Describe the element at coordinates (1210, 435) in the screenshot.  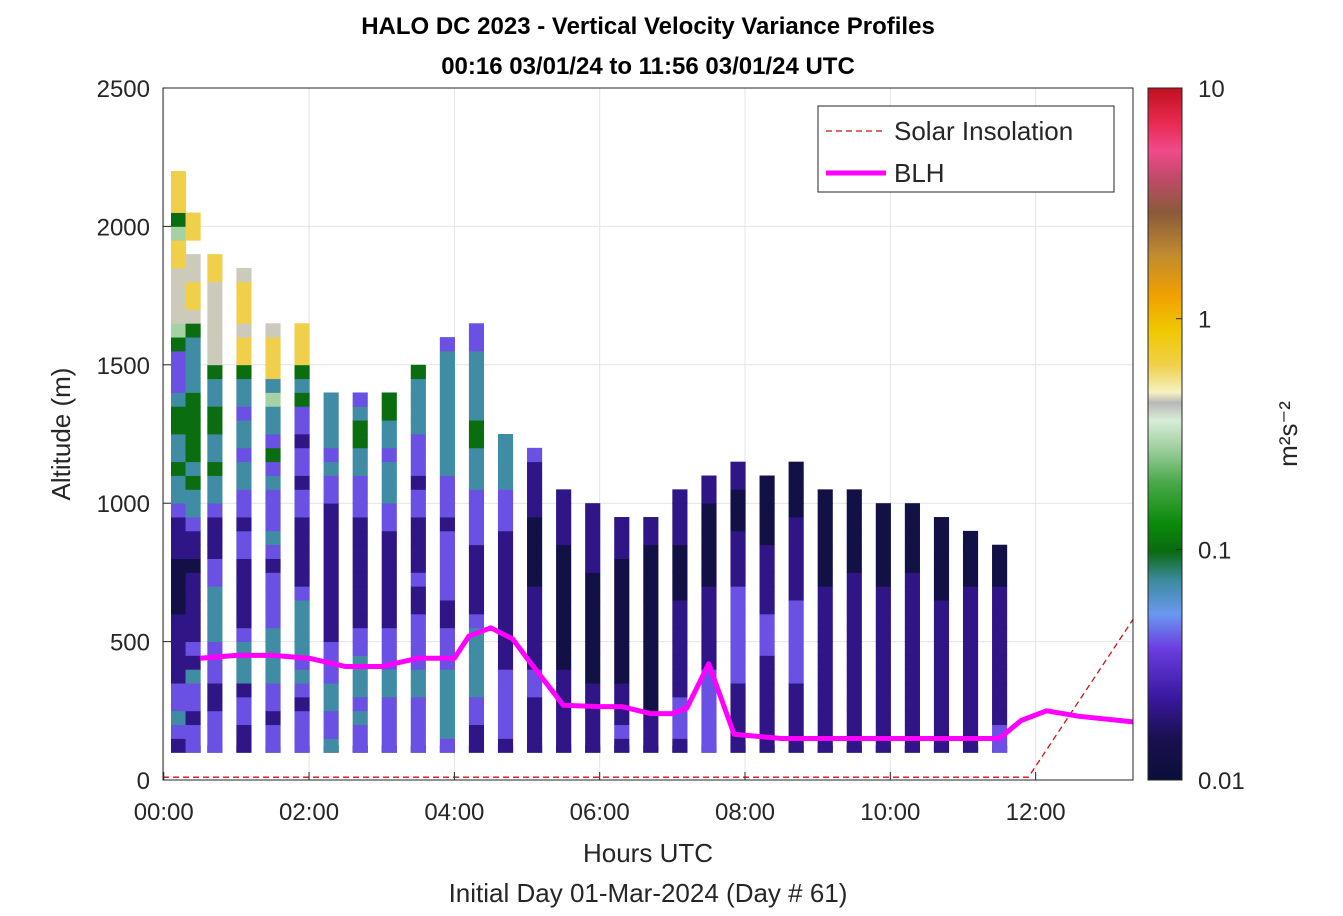
I see `colorbar-ticks: 0.01 0.1 1 10` at that location.